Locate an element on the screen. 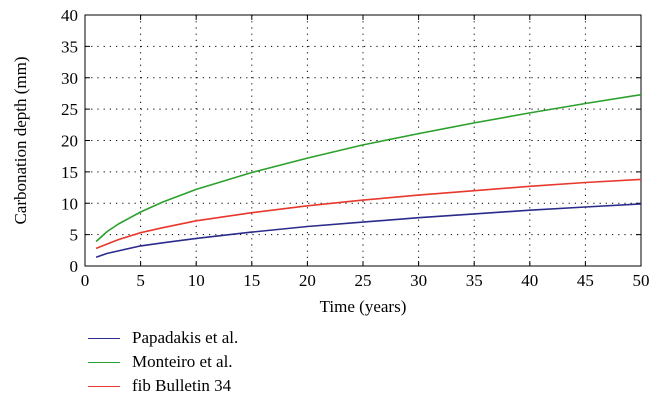 The width and height of the screenshot is (666, 408). x-tick-label: 15 is located at coordinates (251, 280).